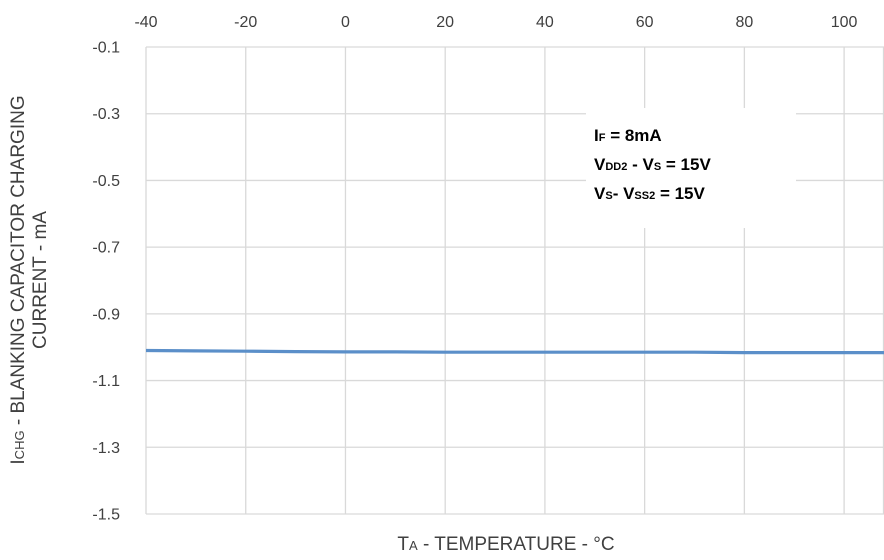  I want to click on y-tick-labels: -0.1 -0.3 -0.5 -0.7 -0.9 -1.1 -1.3 -1.5, so click(106, 282).